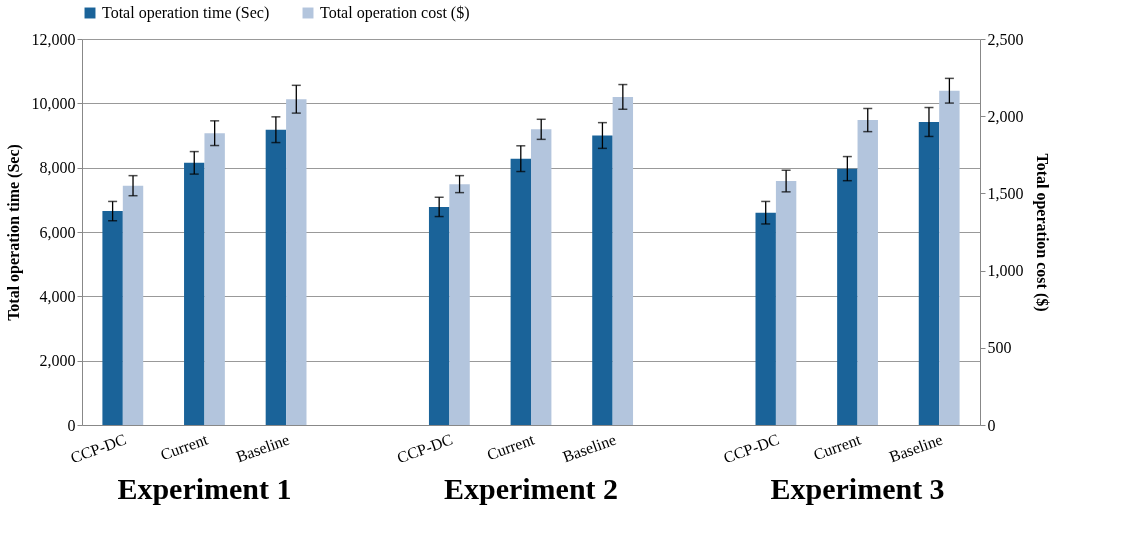 This screenshot has height=560, width=1137. Describe the element at coordinates (1005, 116) in the screenshot. I see `y2-tick-label: 2,000` at that location.